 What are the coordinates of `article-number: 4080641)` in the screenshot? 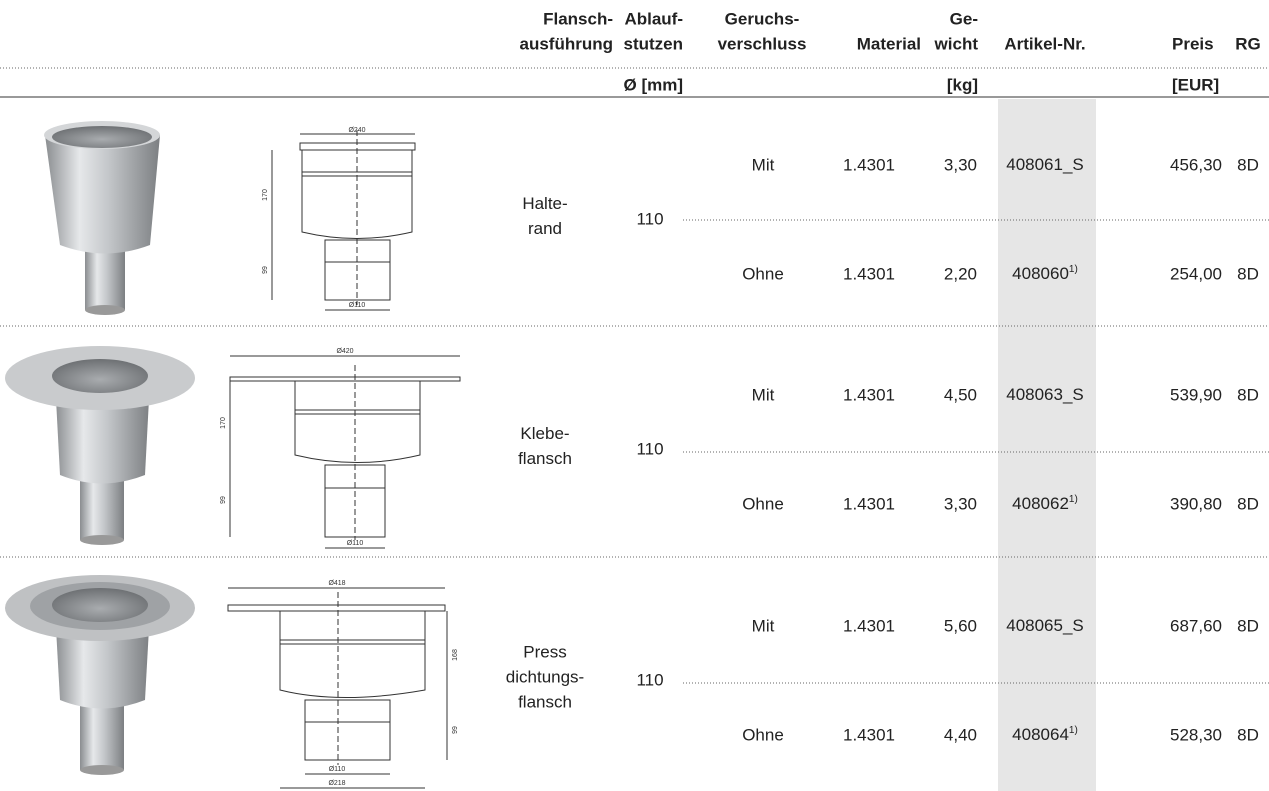 It's located at (1045, 735).